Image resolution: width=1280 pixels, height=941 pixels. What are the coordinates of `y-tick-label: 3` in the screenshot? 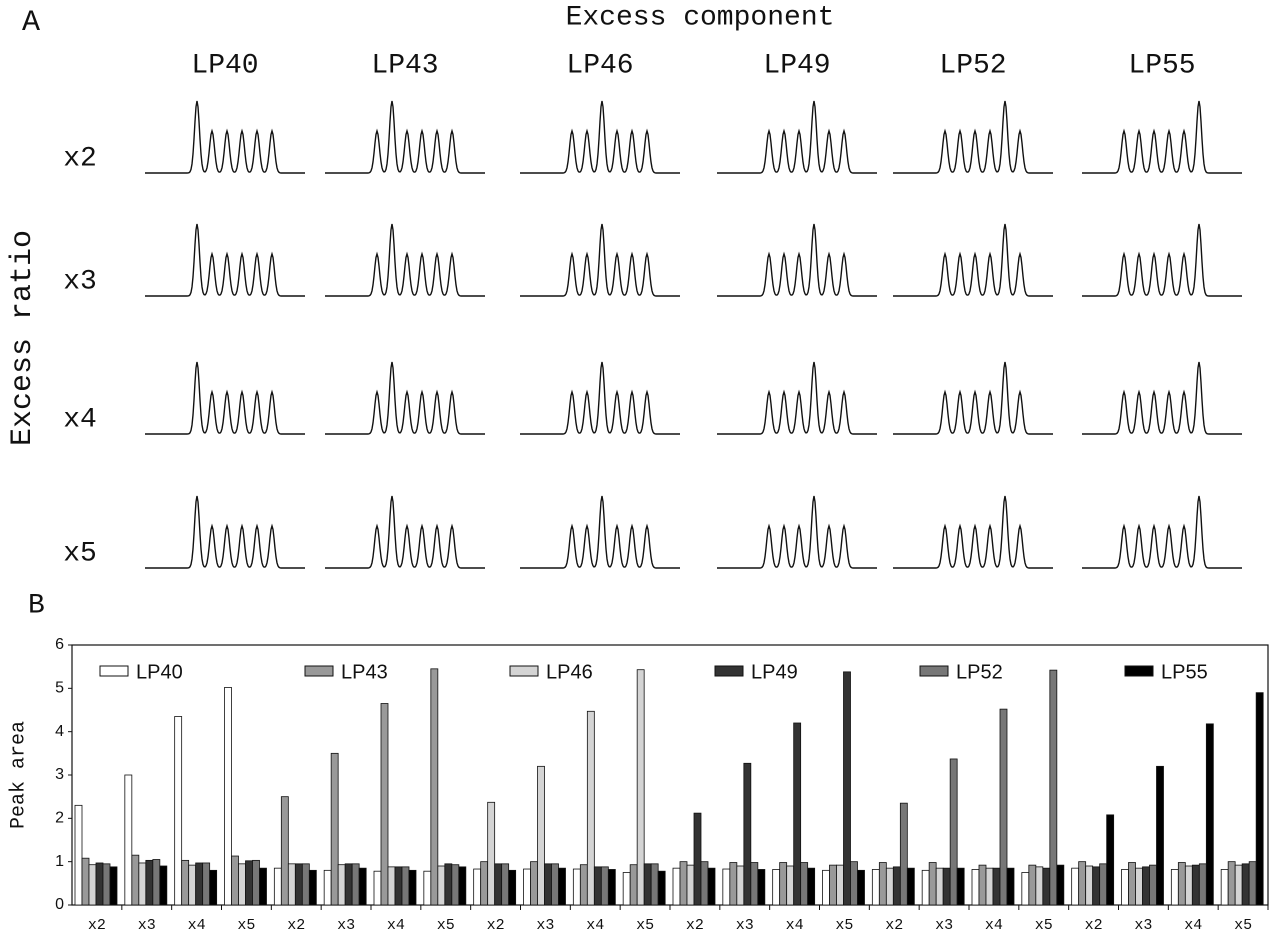 It's located at (59, 774).